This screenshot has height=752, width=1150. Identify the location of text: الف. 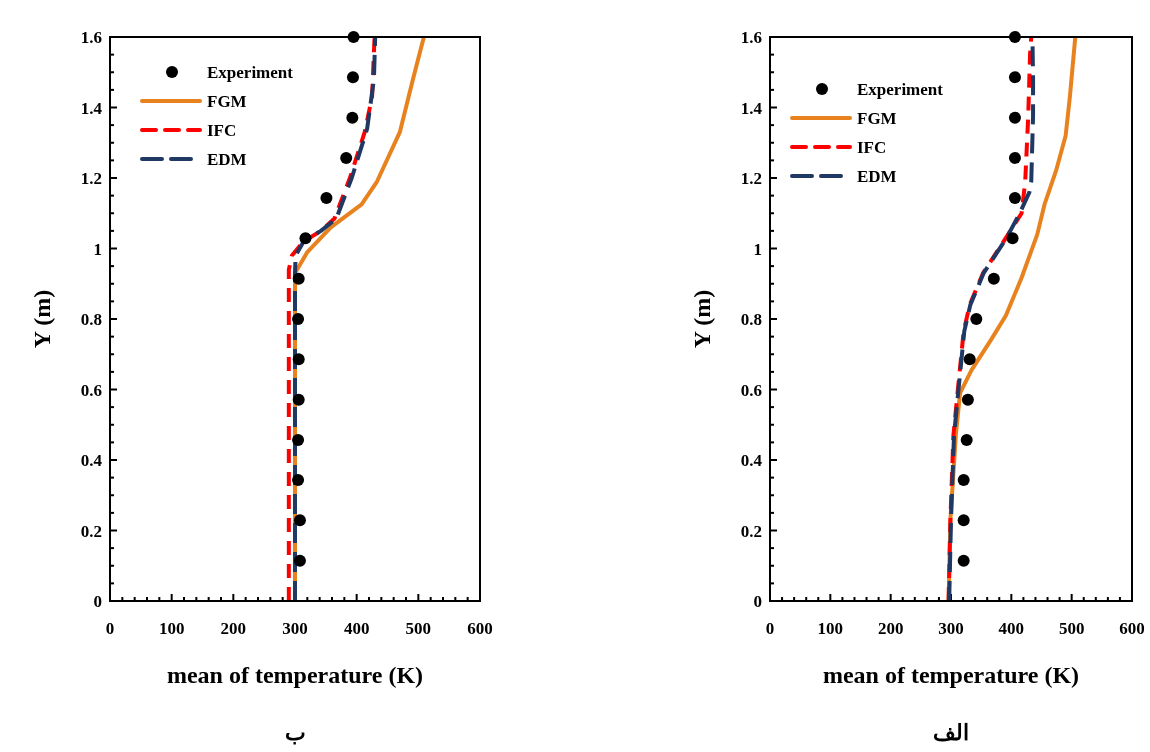
(951, 732).